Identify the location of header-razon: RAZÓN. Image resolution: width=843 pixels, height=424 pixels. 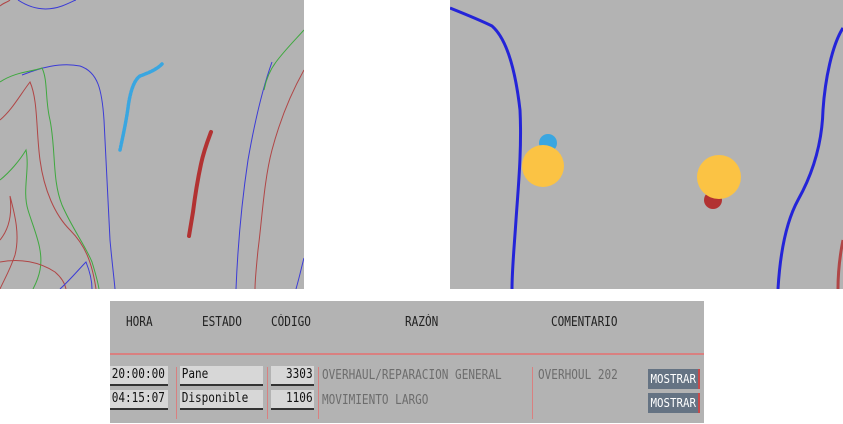
(422, 322).